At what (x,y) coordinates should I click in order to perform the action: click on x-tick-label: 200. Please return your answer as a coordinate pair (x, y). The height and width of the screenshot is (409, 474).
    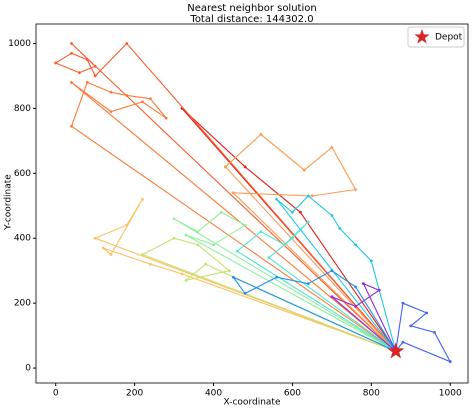
    Looking at the image, I should click on (134, 394).